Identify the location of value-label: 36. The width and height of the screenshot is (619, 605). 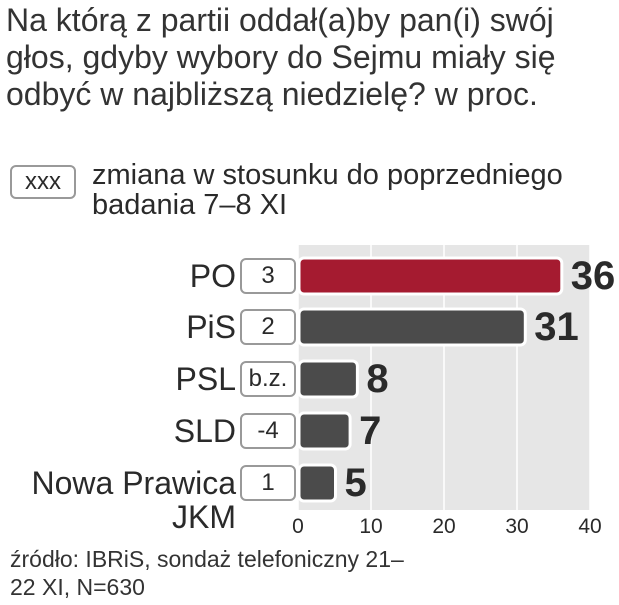
(593, 276).